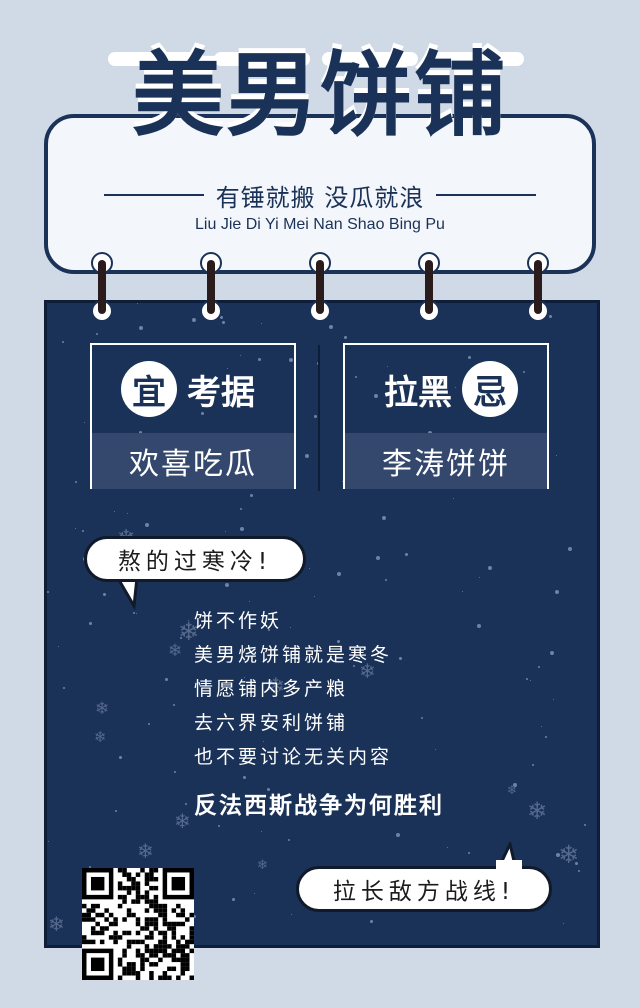 The width and height of the screenshot is (640, 1008). I want to click on info-label-row: 宜 考据, so click(193, 389).